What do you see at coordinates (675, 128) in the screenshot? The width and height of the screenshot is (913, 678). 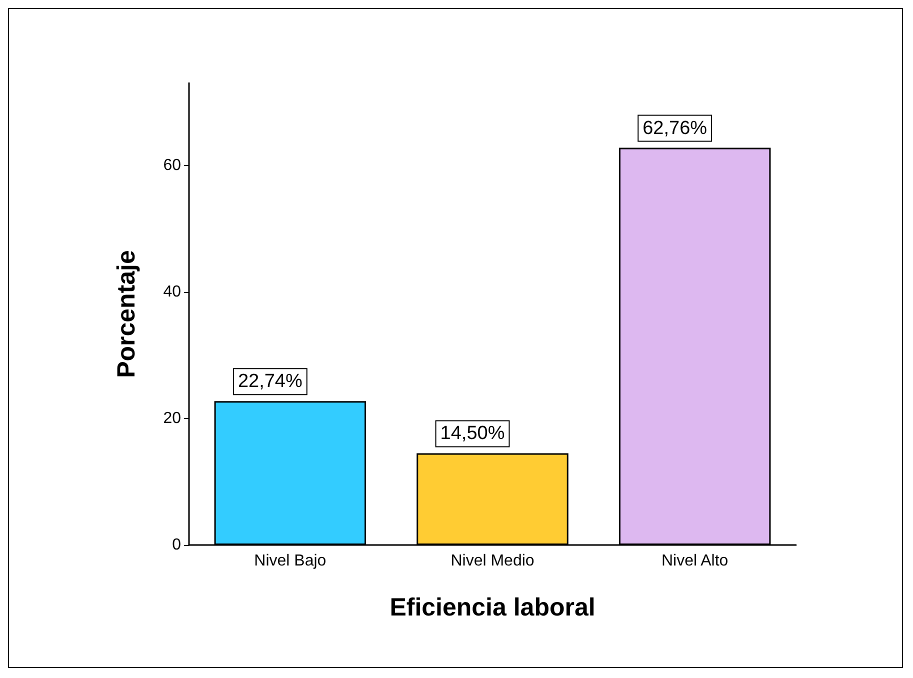 I see `data-label: 62,76%` at bounding box center [675, 128].